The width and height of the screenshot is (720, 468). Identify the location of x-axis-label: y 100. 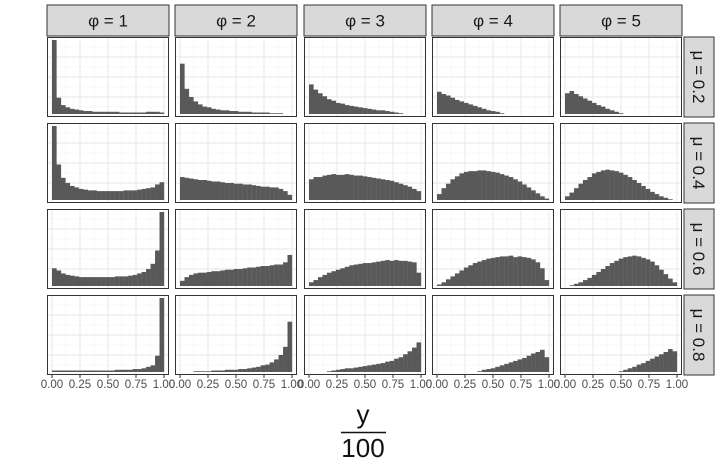
(363, 431).